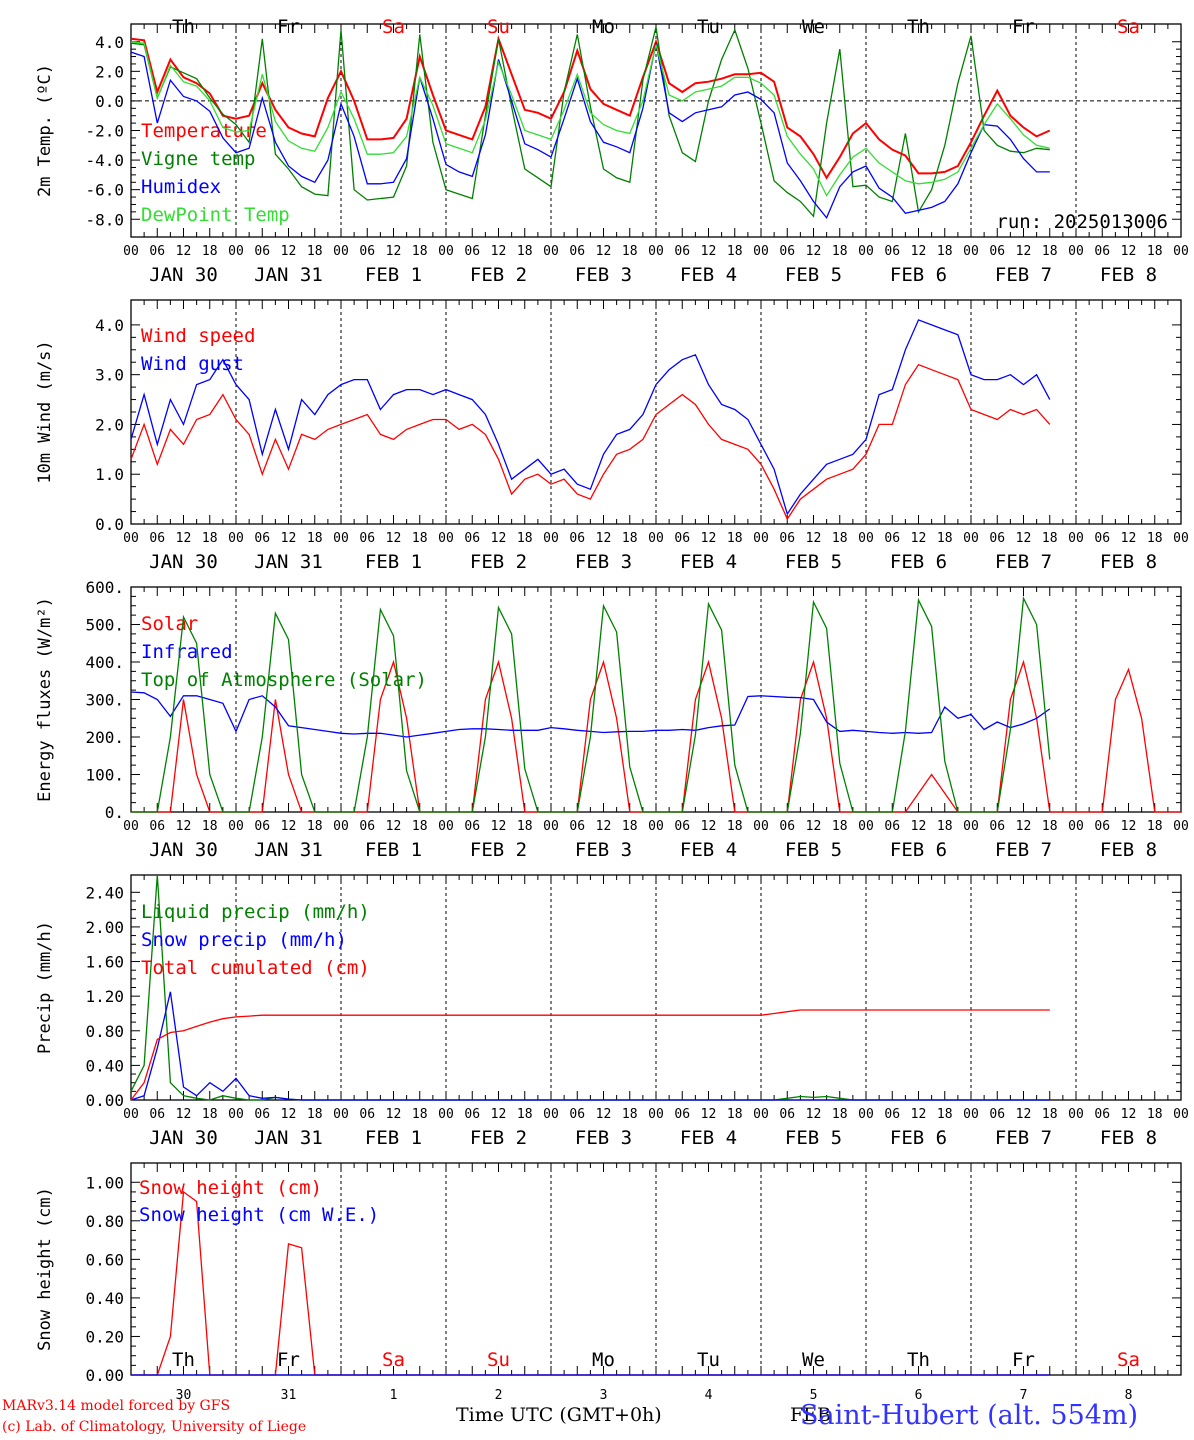 This screenshot has width=1194, height=1440. I want to click on y-tick-label: -6.0, so click(104, 190).